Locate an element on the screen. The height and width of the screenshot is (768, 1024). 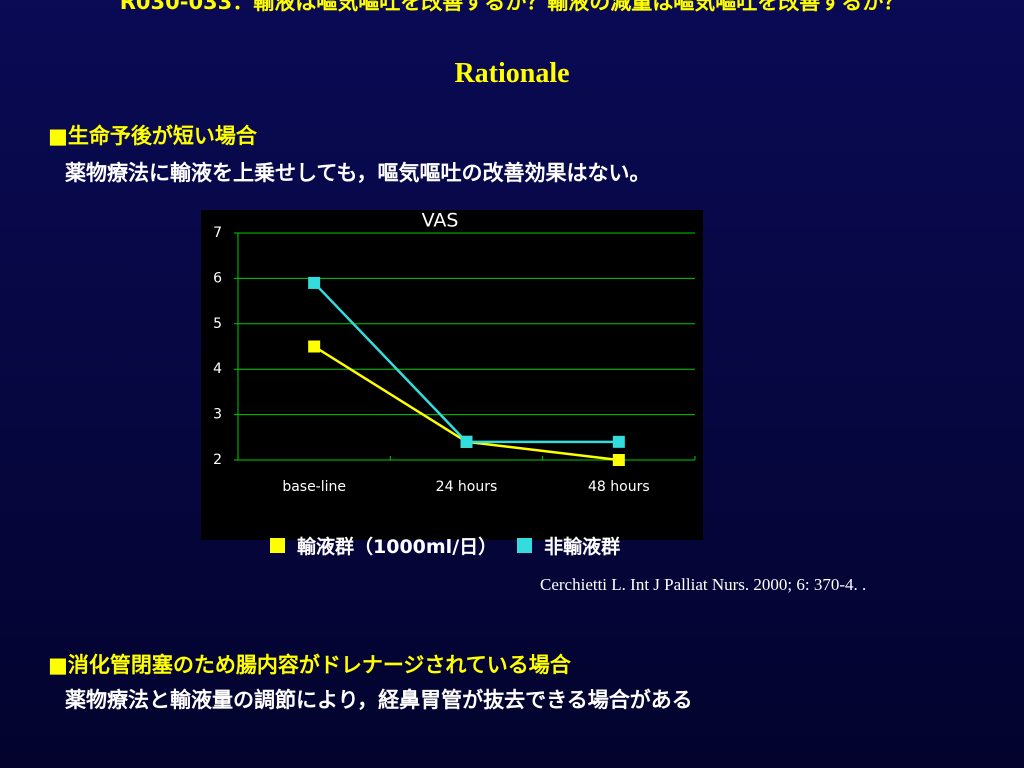
slide-title: R030-033：輸液は嘔気嘔吐を改善するか？輸液の減量は嘔気嘔吐を改善するか？ is located at coordinates (512, 7).